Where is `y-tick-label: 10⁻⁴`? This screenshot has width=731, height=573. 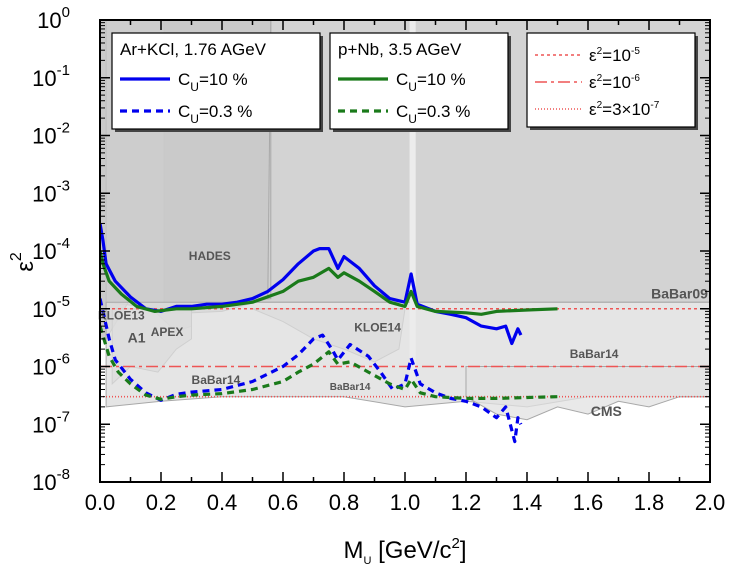 y-tick-label: 10⁻⁴ is located at coordinates (51, 249).